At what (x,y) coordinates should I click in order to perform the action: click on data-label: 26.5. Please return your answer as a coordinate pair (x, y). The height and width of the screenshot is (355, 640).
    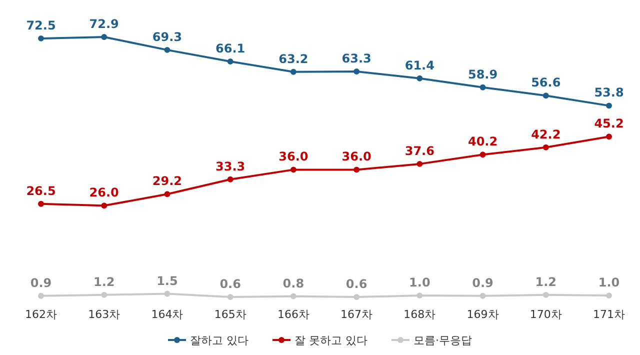
    Looking at the image, I should click on (41, 191).